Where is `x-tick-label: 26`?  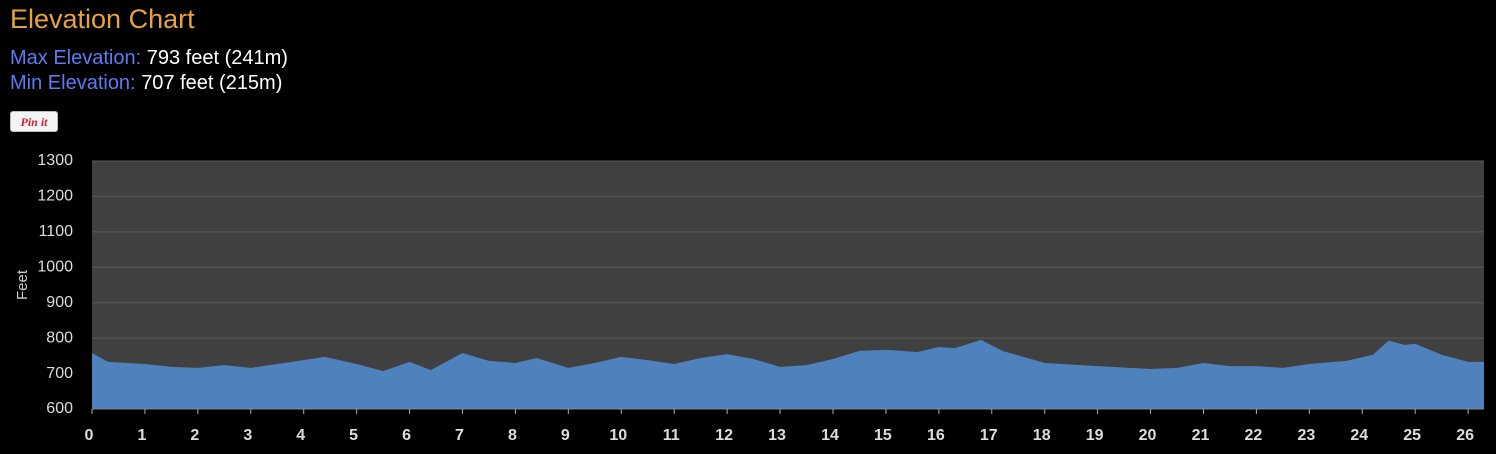 x-tick-label: 26 is located at coordinates (1465, 435).